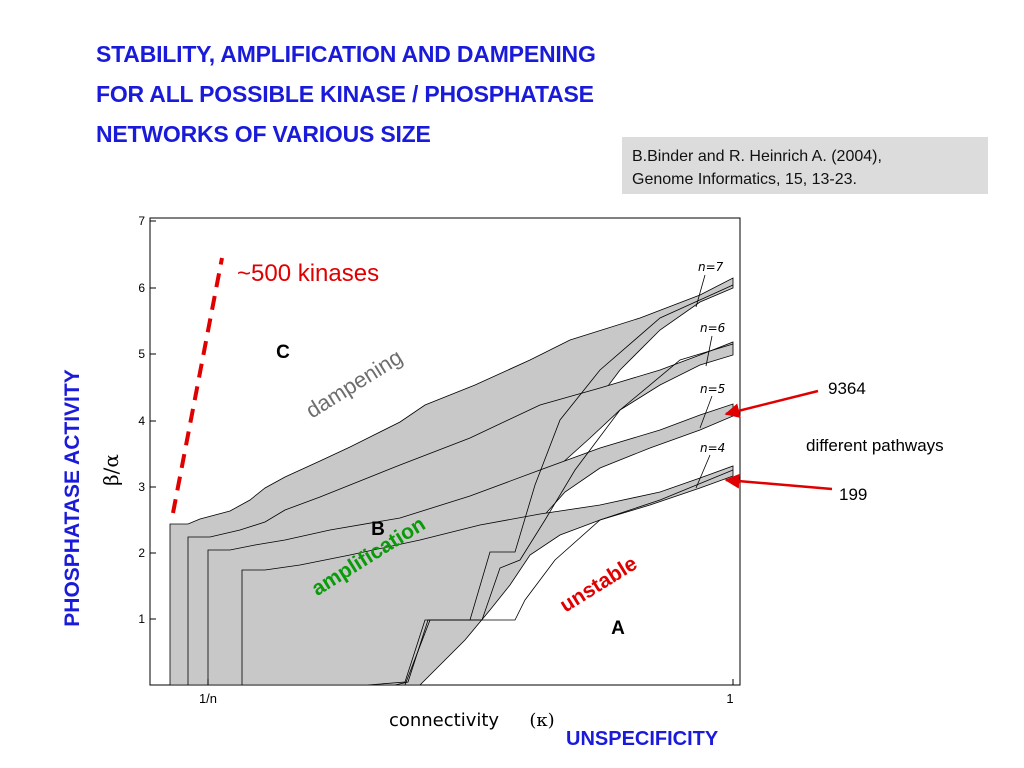  Describe the element at coordinates (642, 739) in the screenshot. I see `x-axis-title: UNSPECIFICITY` at that location.